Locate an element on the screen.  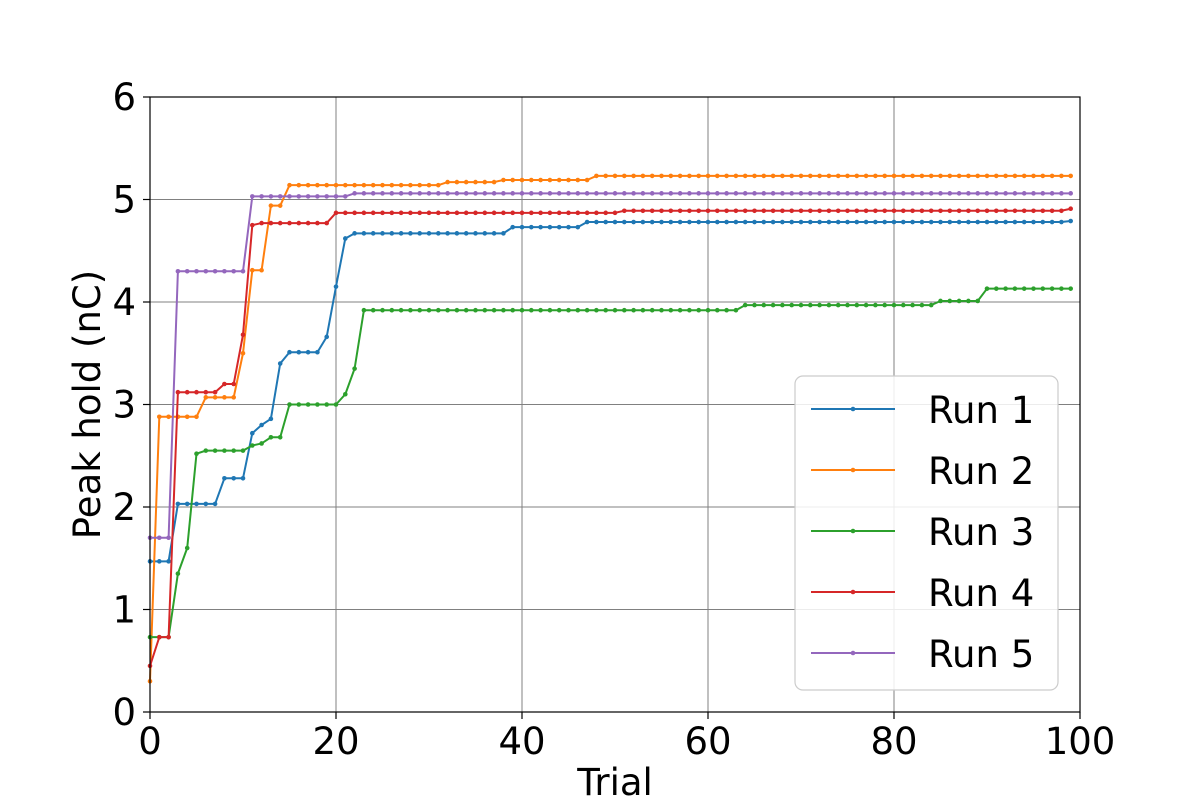
y-tick-label: 6 is located at coordinates (124, 97).